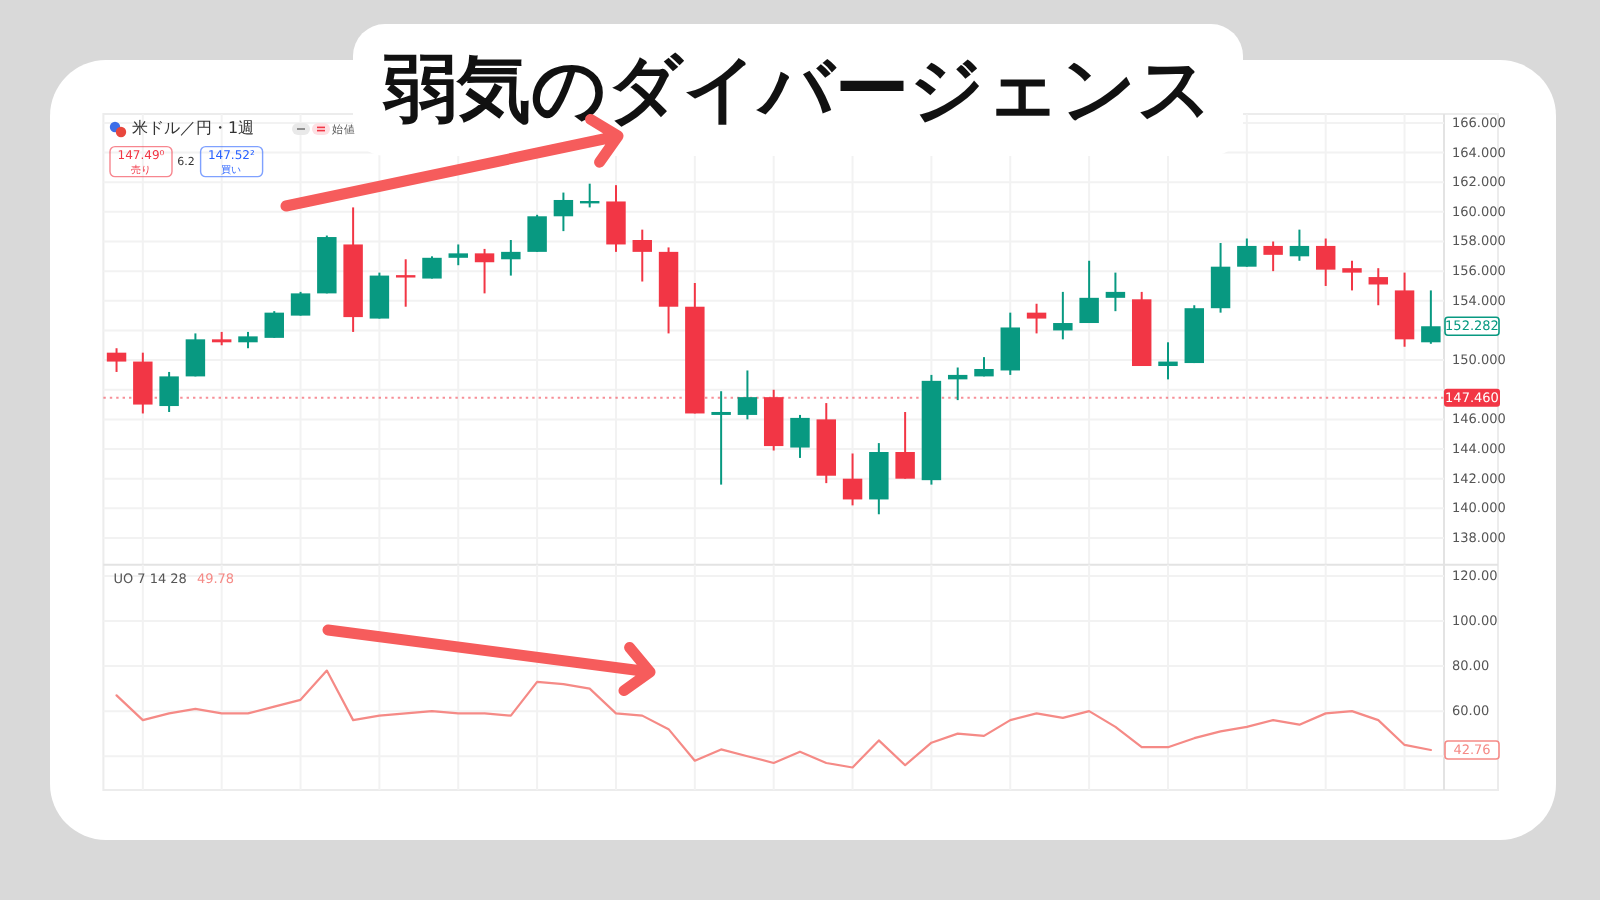 This screenshot has height=900, width=1600. What do you see at coordinates (193, 128) in the screenshot?
I see `annotation: 米ドル／円・1週` at bounding box center [193, 128].